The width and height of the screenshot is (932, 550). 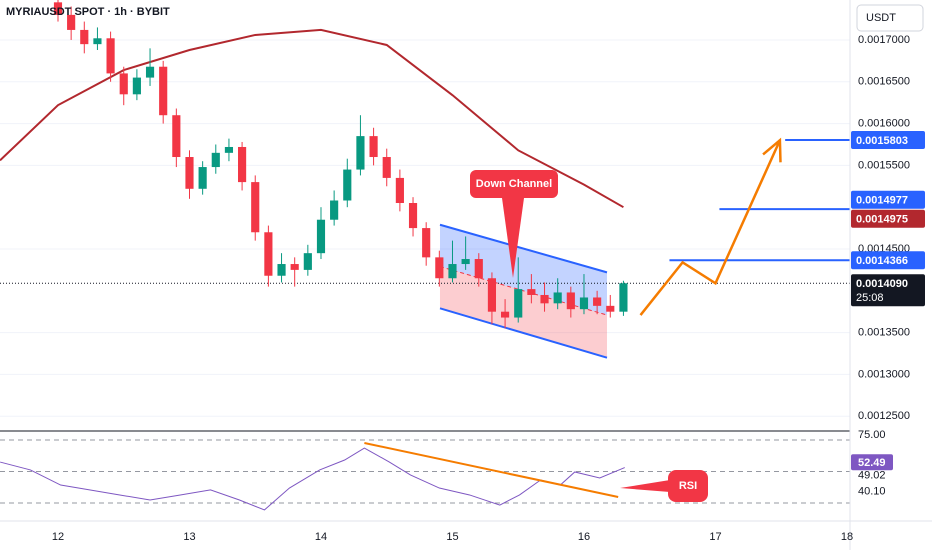 What do you see at coordinates (491, 470) in the screenshot?
I see `rsi-divergence` at bounding box center [491, 470].